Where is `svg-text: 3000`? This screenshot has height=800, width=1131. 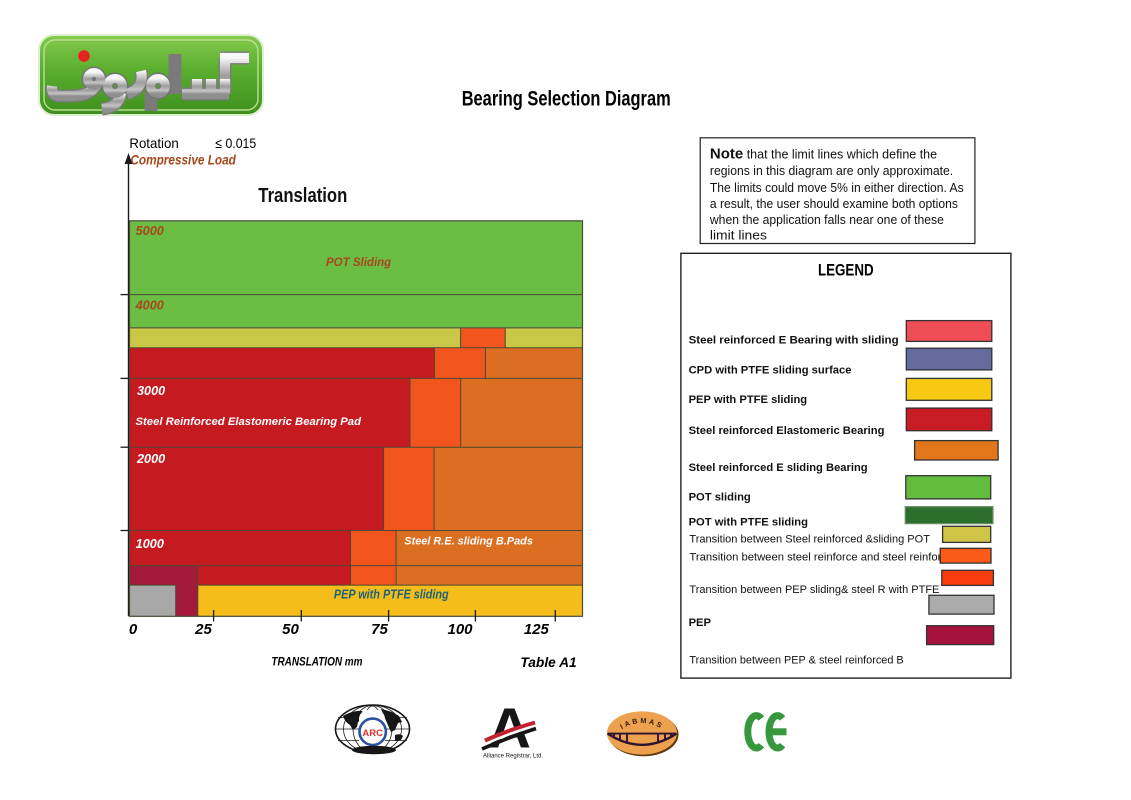
svg-text: 3000 is located at coordinates (151, 391).